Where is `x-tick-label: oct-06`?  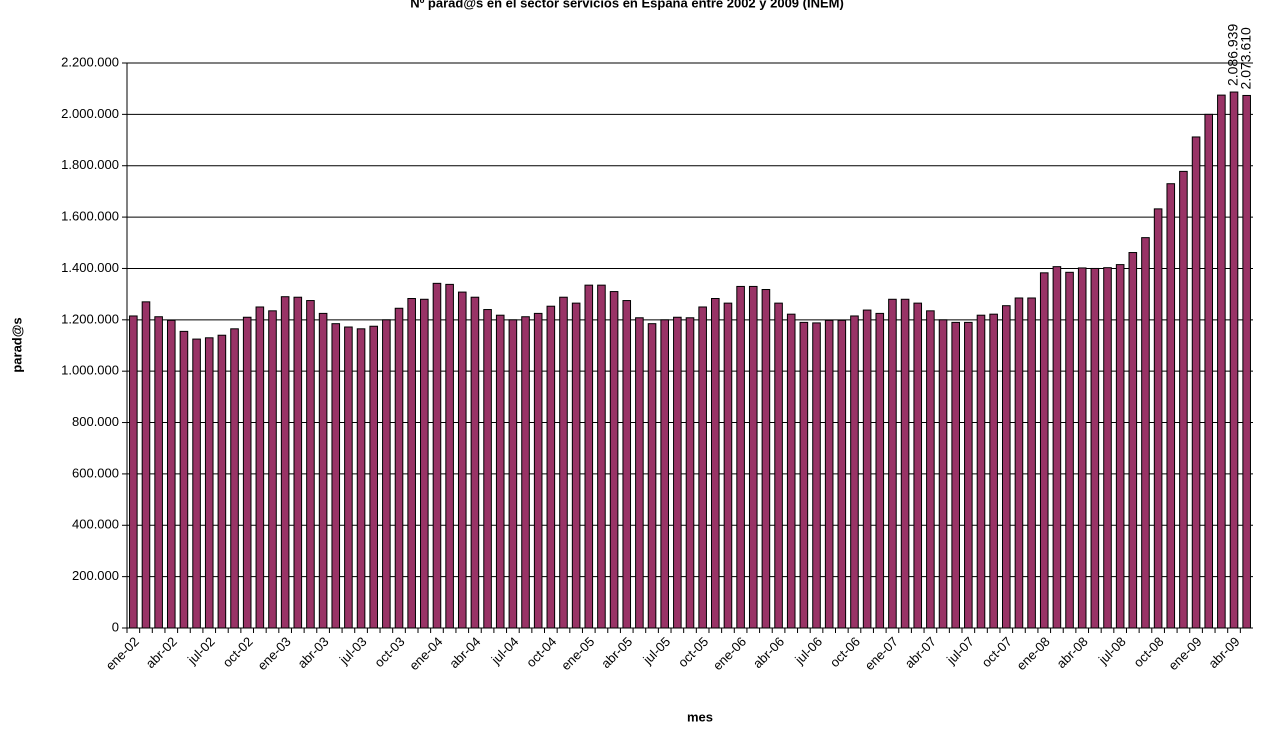
x-tick-label: oct-06 is located at coordinates (845, 652).